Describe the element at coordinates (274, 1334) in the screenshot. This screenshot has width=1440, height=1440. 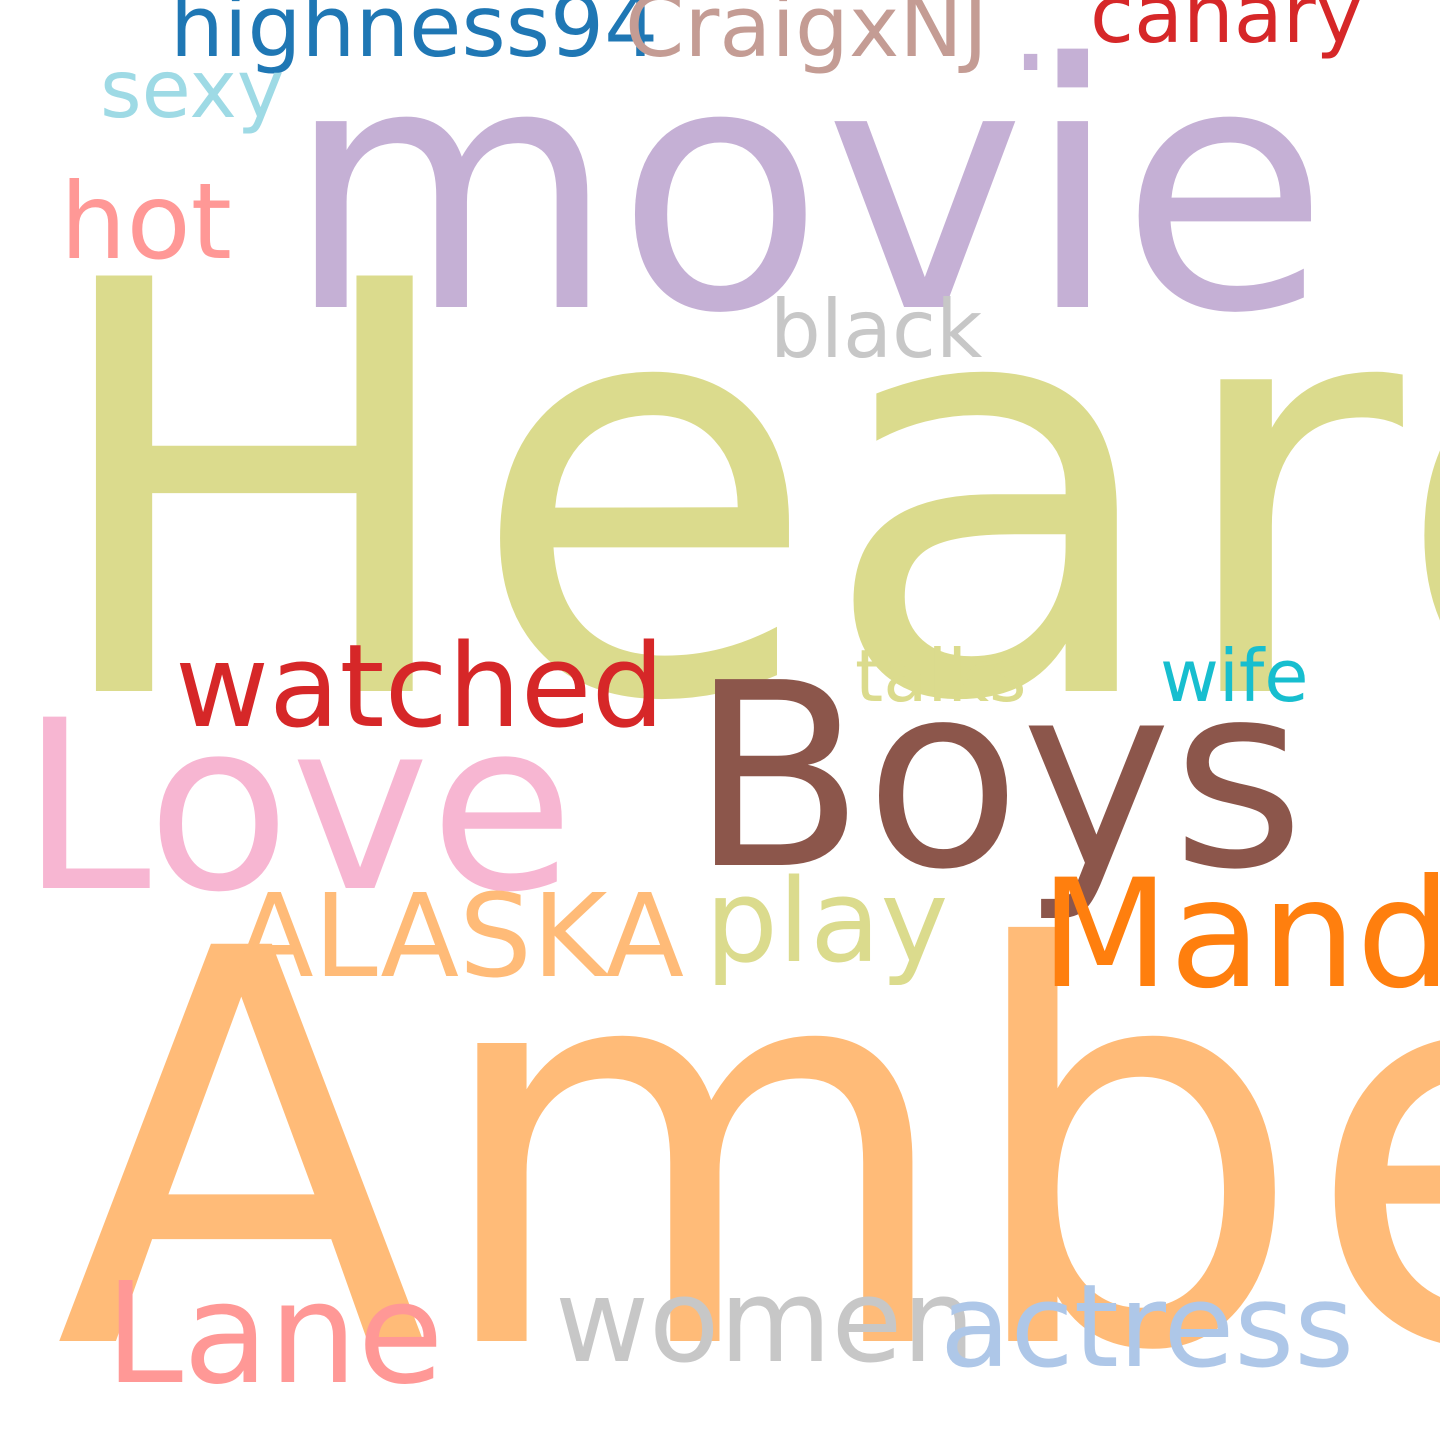
I see `word-lane: Lane` at that location.